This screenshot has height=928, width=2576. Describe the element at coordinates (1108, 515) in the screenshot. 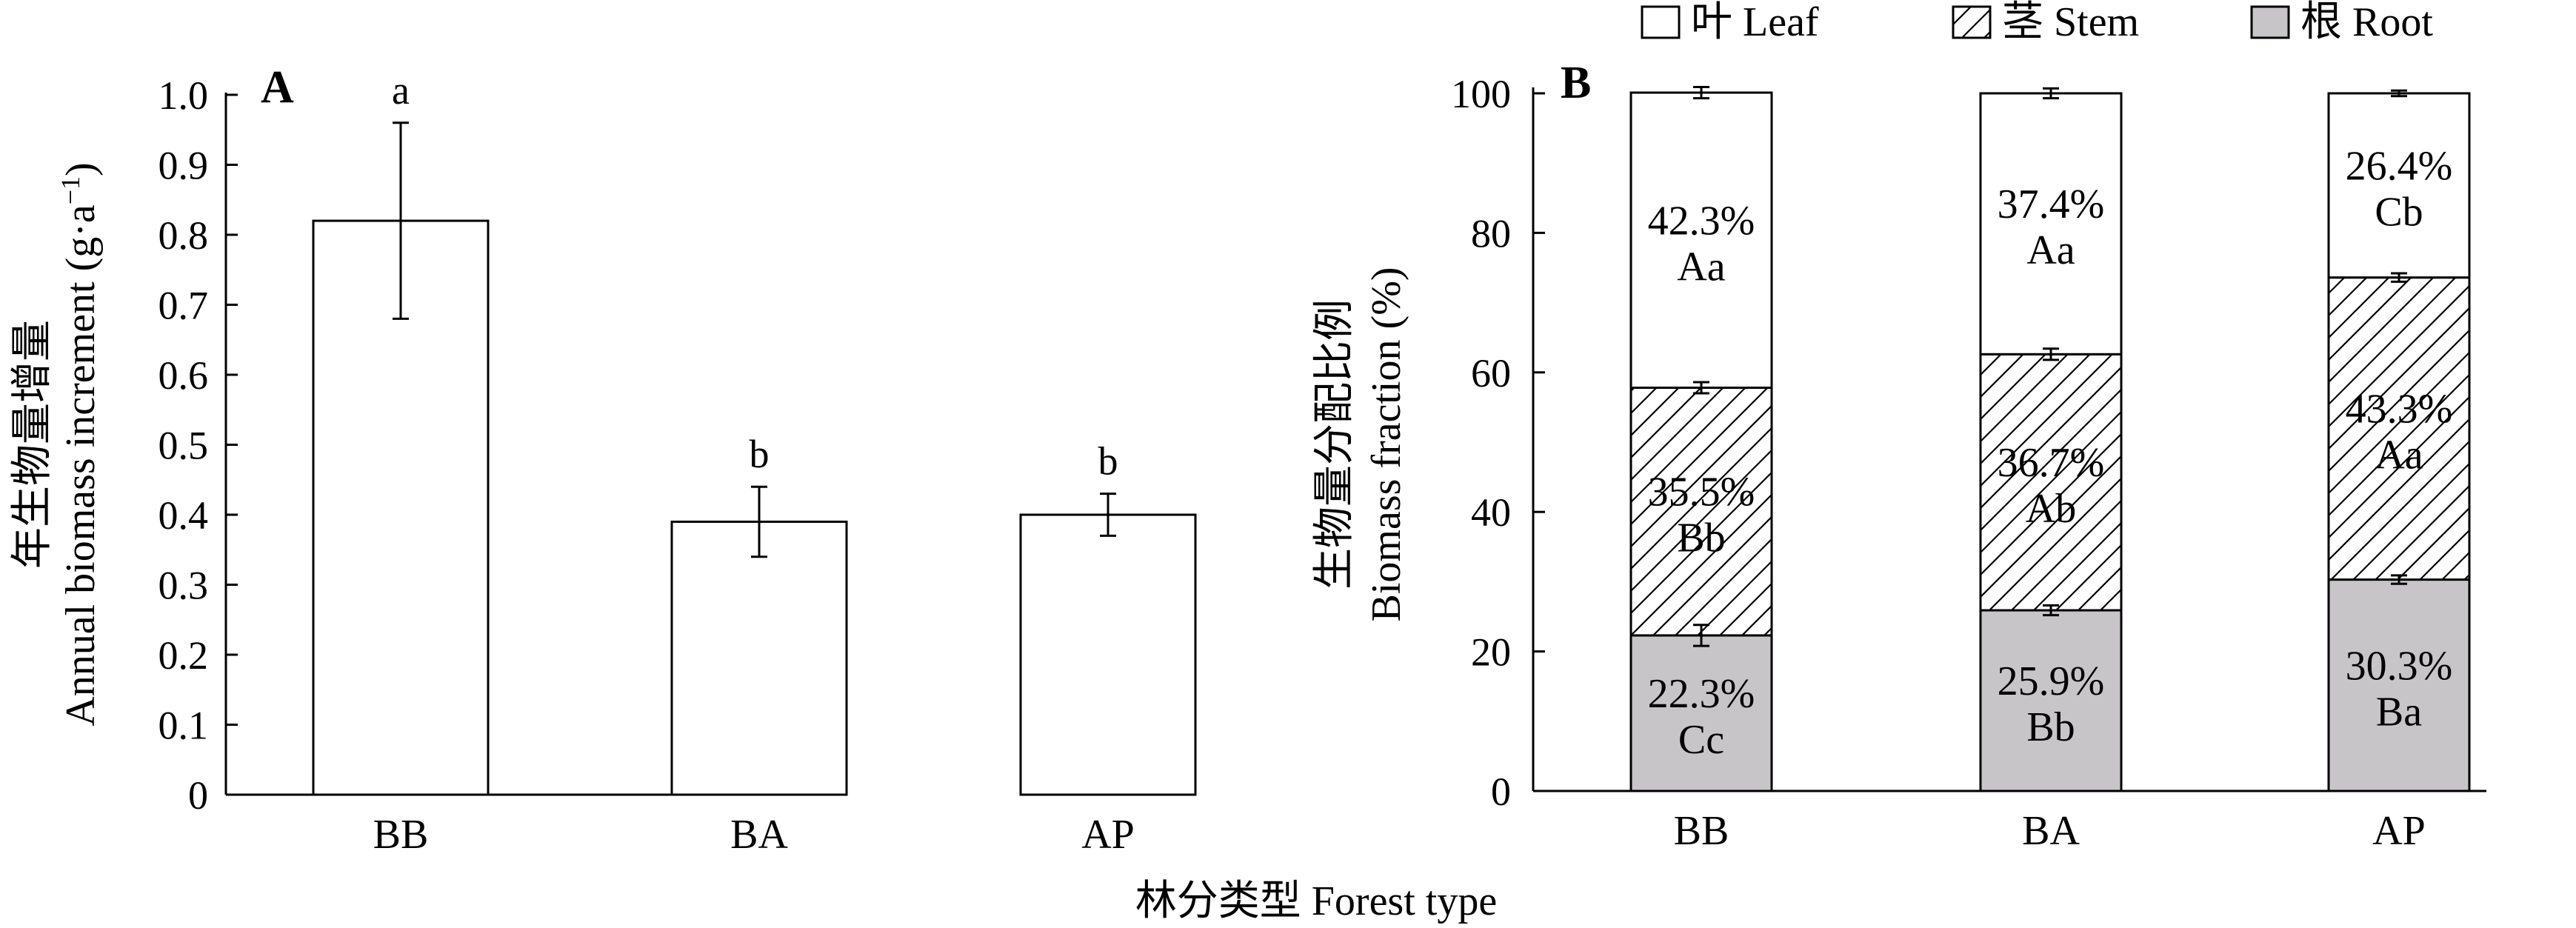

I see `panel-a-error-bar-AP` at that location.